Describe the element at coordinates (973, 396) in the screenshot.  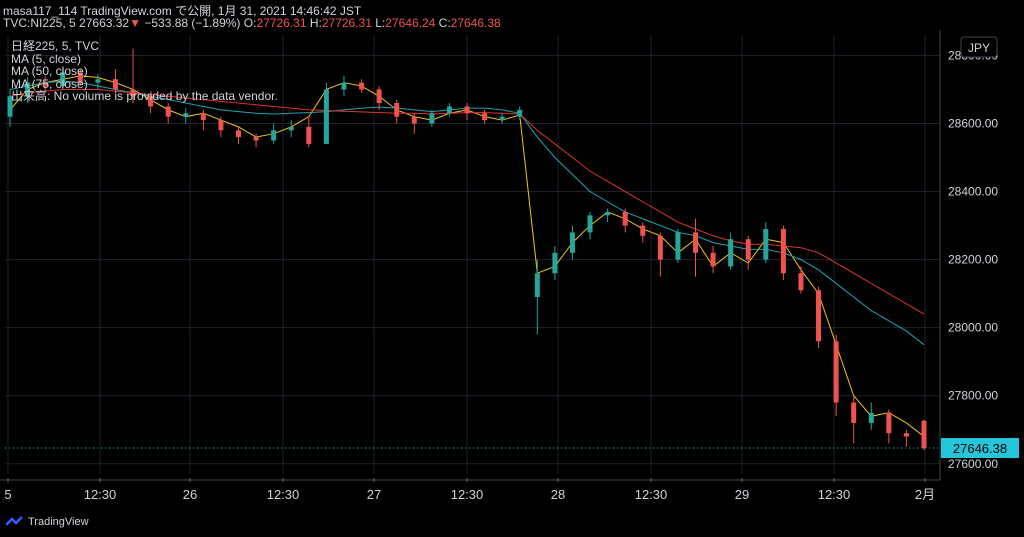
I see `y-tick-label: 27800.00` at that location.